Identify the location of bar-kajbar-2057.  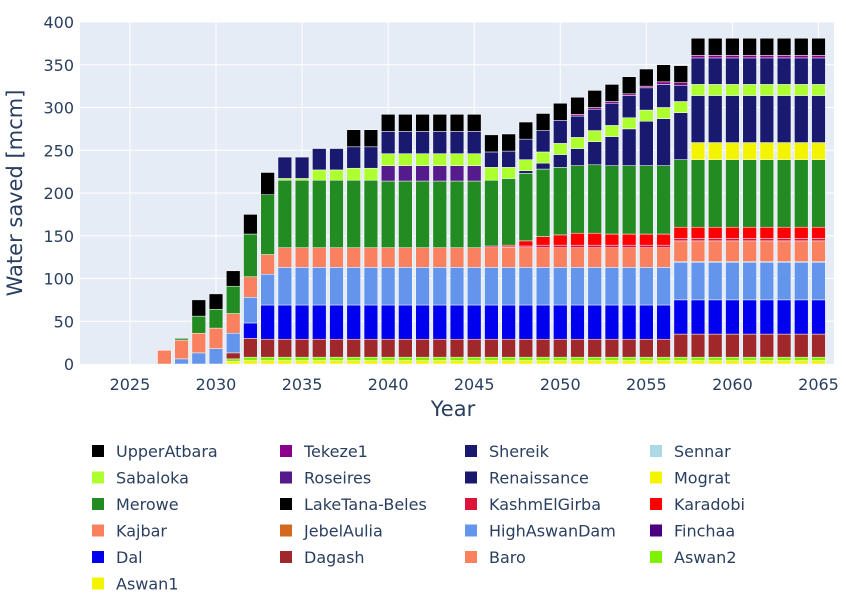
(680, 251).